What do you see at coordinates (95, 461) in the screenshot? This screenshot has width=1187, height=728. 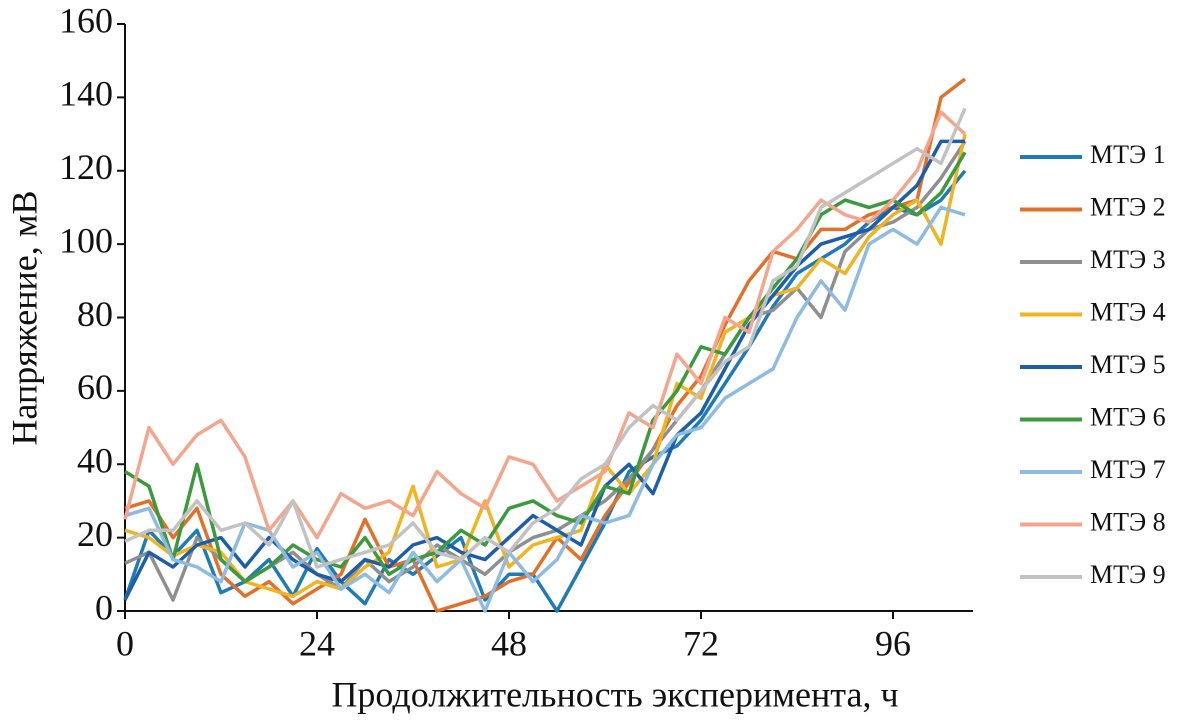 I see `y-tick-label: 40` at bounding box center [95, 461].